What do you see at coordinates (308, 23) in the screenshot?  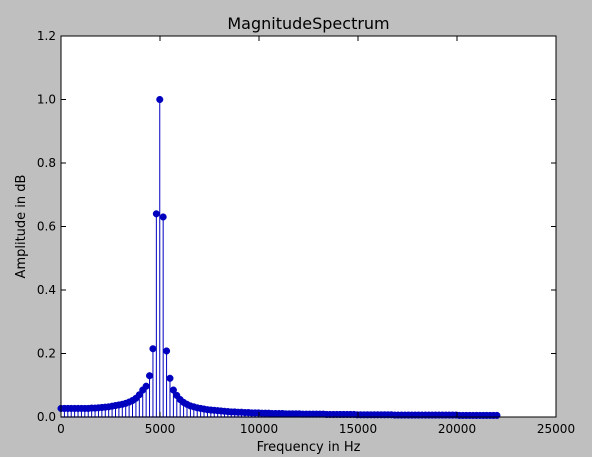 I see `chart-title: MagnitudeSpectrum` at bounding box center [308, 23].